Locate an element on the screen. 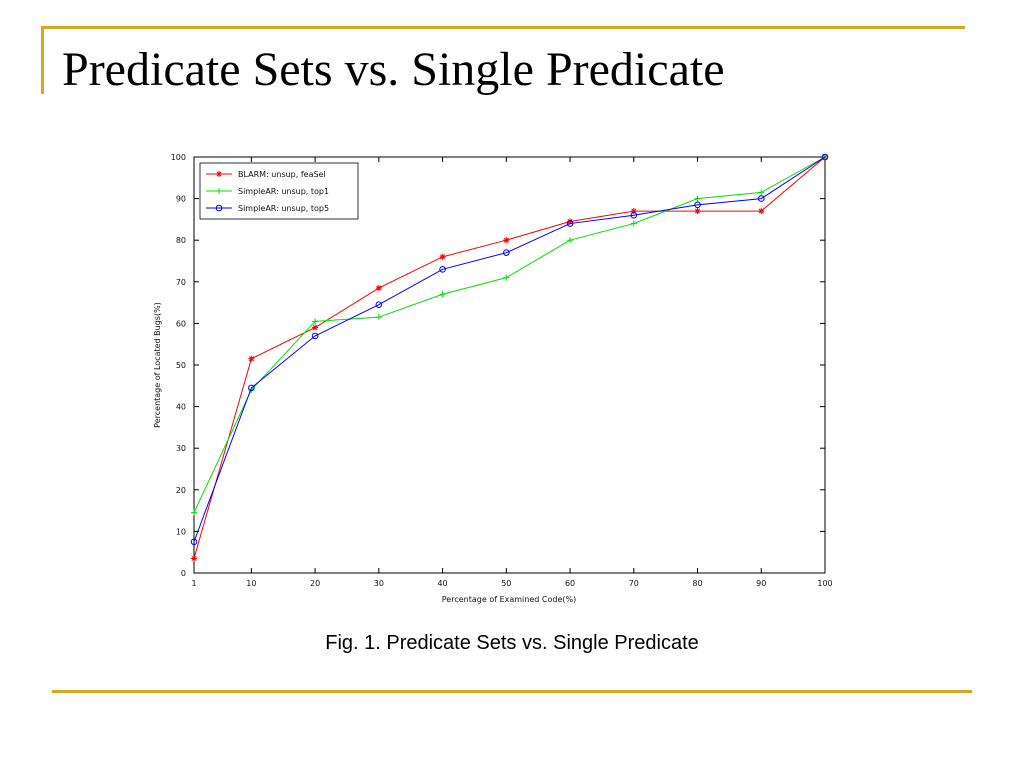 The image size is (1024, 768). title-accent-vertical-line is located at coordinates (42, 60).